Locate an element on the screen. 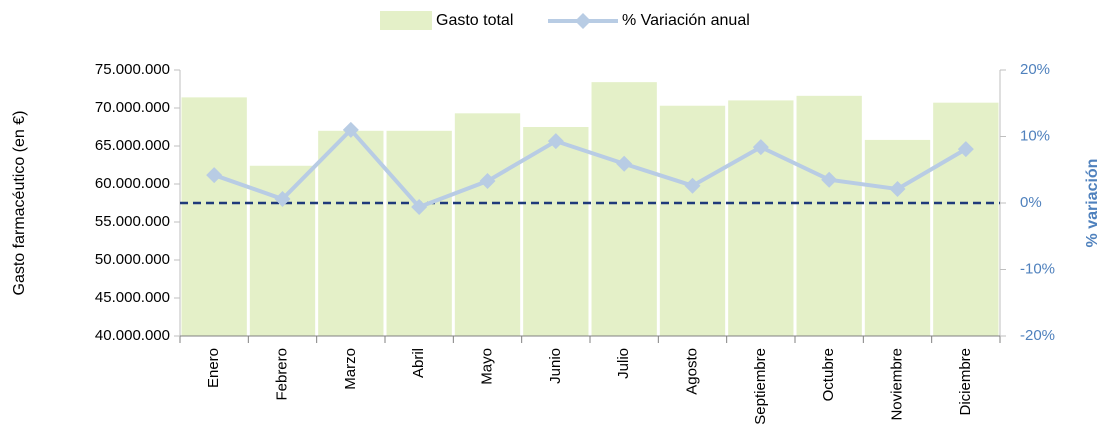  x-tick-label: Noviembre is located at coordinates (896, 384).